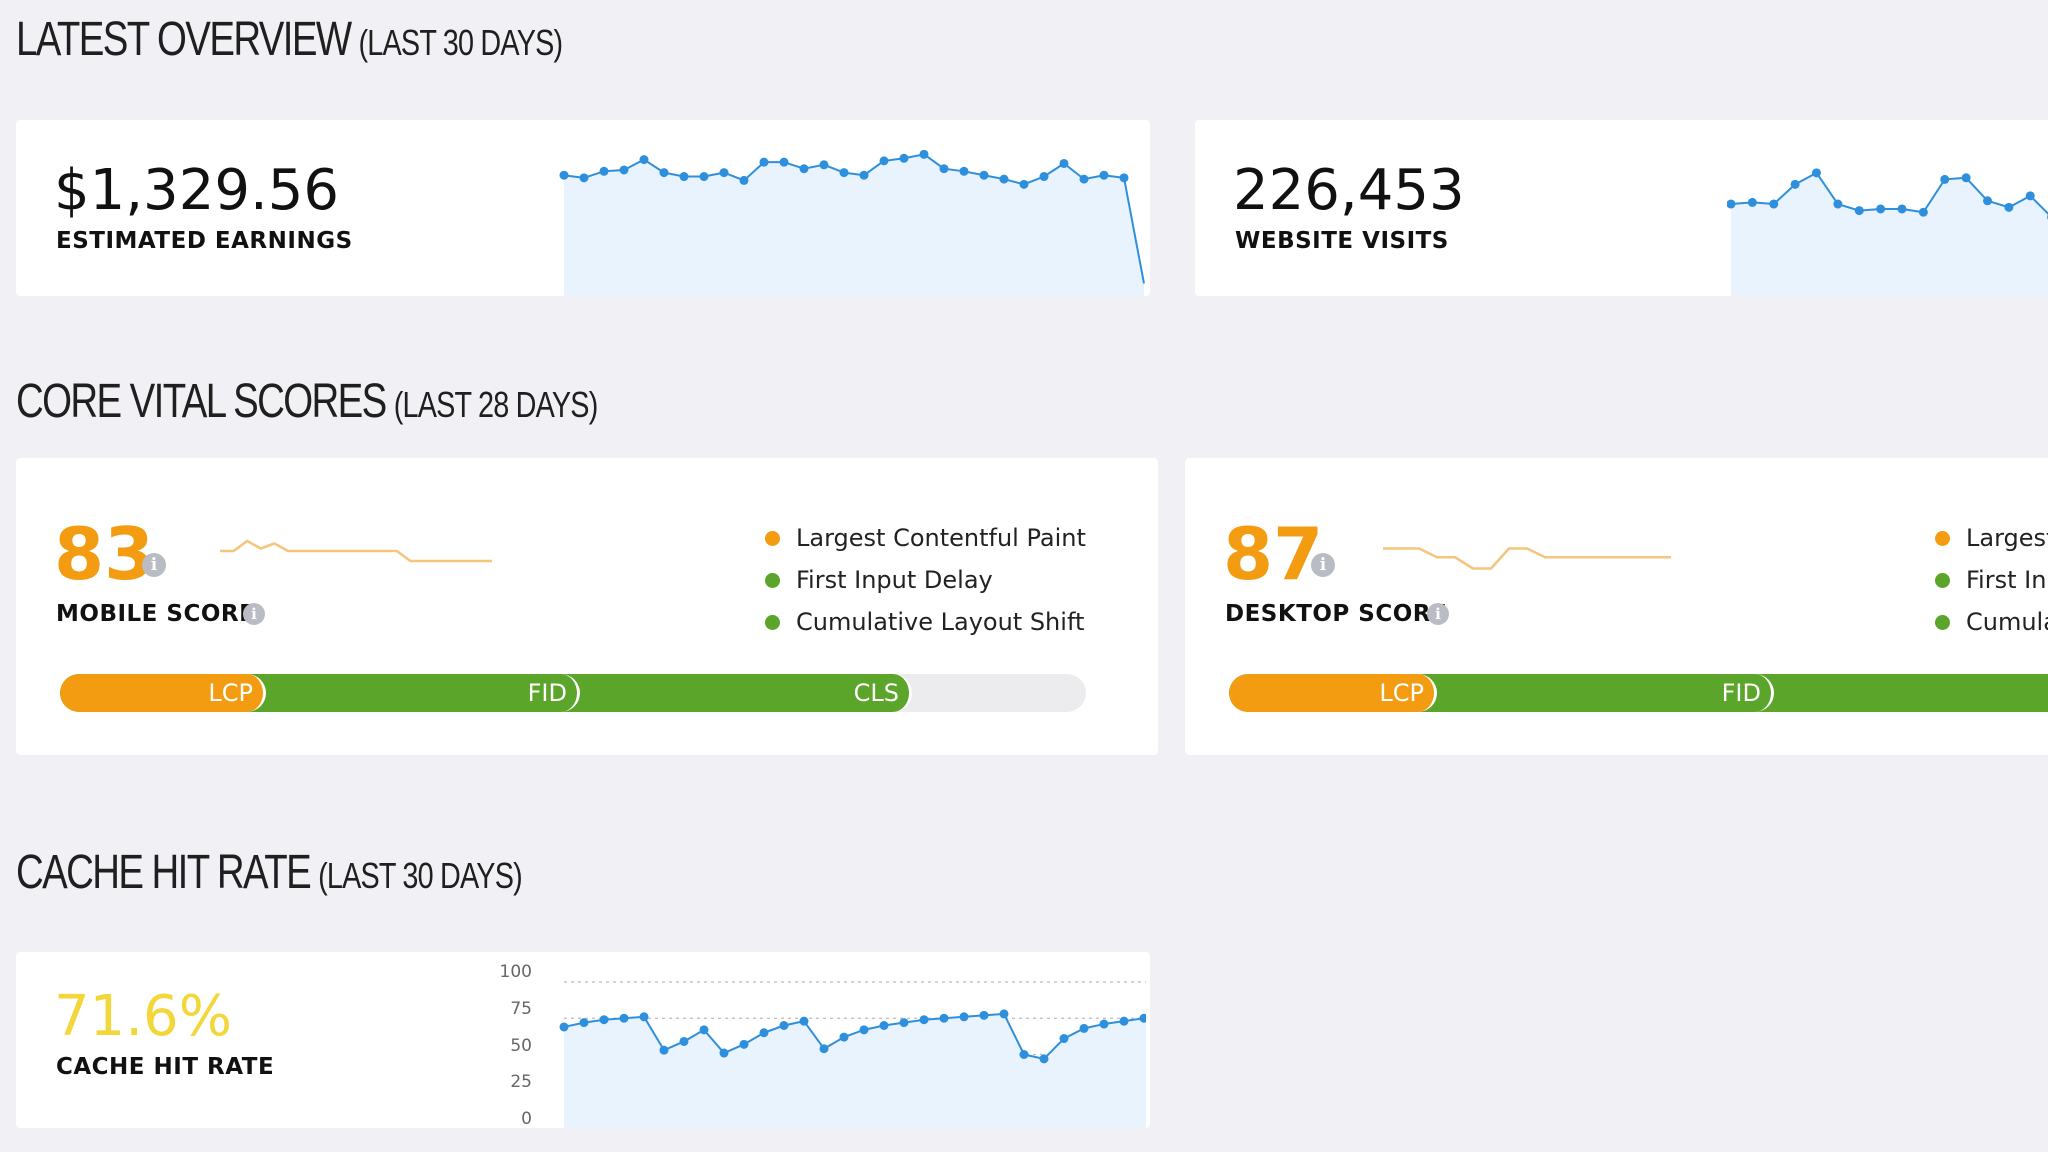 The height and width of the screenshot is (1152, 2048). What do you see at coordinates (1621, 208) in the screenshot?
I see `visits-card: 226,453 WEBSITE VISITS` at bounding box center [1621, 208].